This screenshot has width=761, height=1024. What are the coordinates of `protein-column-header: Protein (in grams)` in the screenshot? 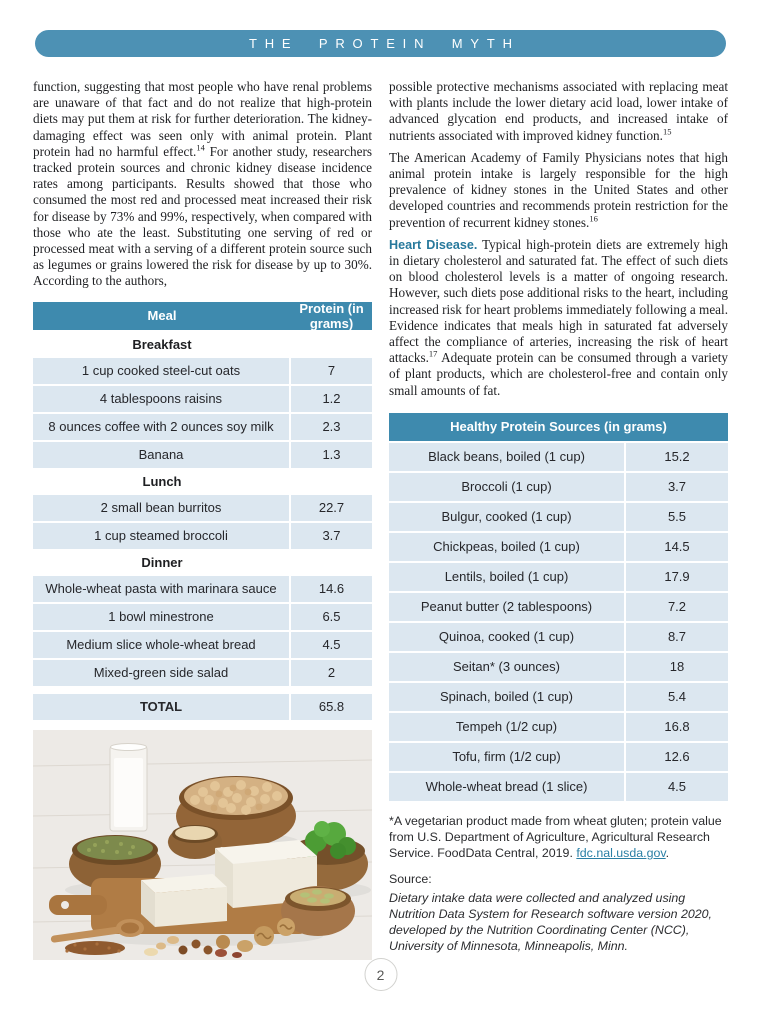 It's located at (331, 315).